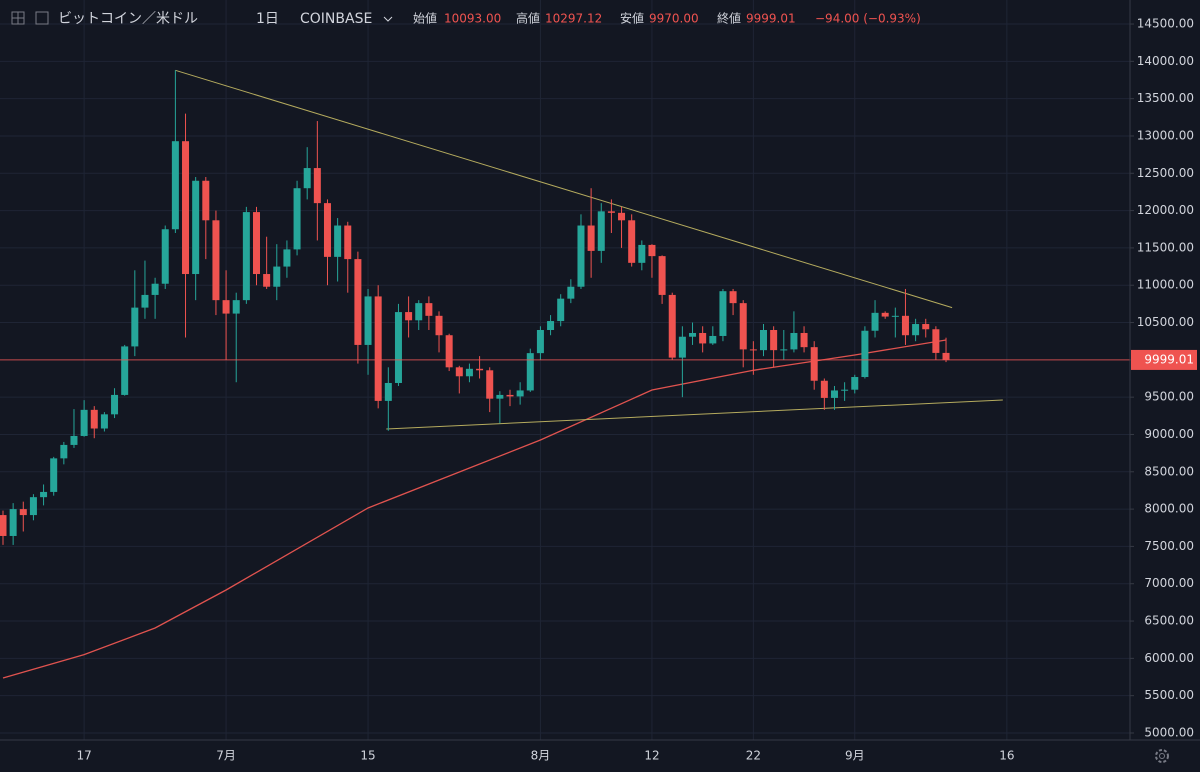 The image size is (1200, 772). I want to click on ohlc-value: 9999.01, so click(771, 19).